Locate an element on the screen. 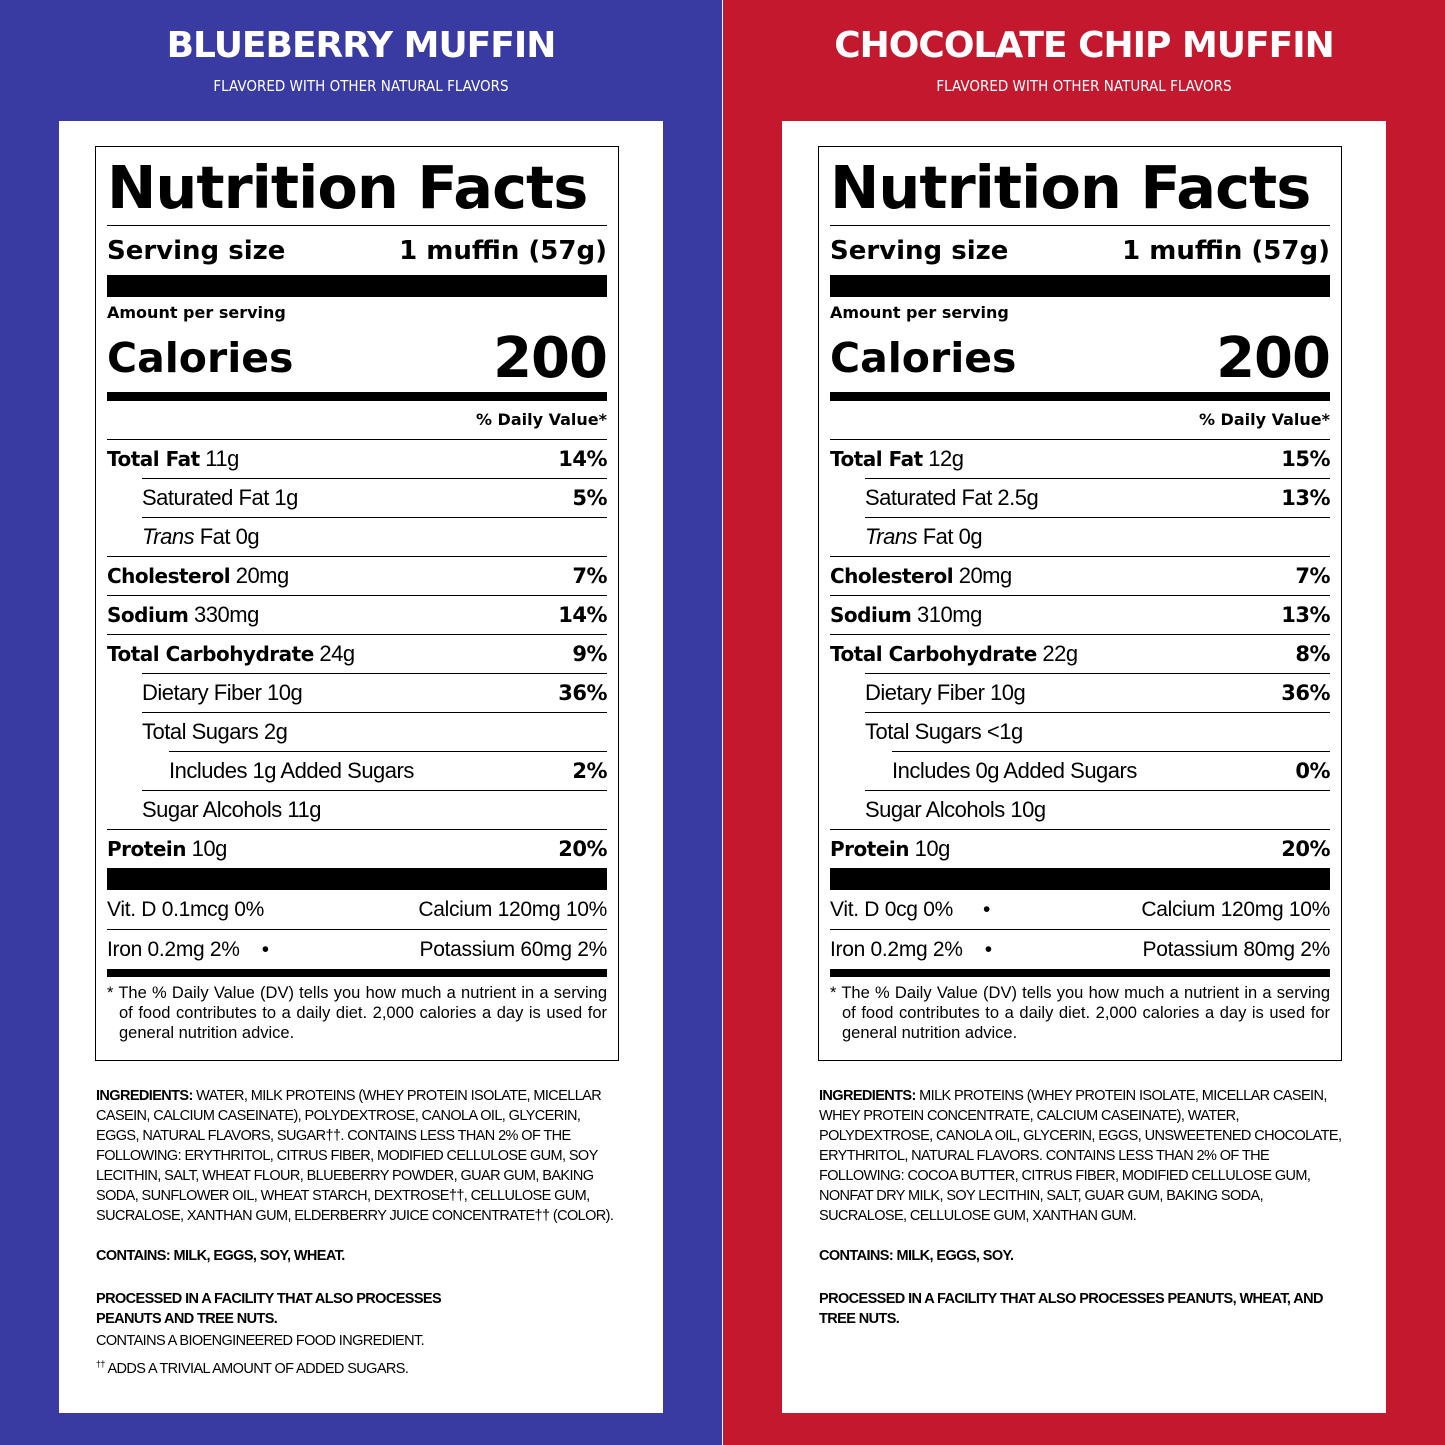 The width and height of the screenshot is (1445, 1445). nutrient-row-sodium: Sodium 310mg 13% is located at coordinates (1080, 614).